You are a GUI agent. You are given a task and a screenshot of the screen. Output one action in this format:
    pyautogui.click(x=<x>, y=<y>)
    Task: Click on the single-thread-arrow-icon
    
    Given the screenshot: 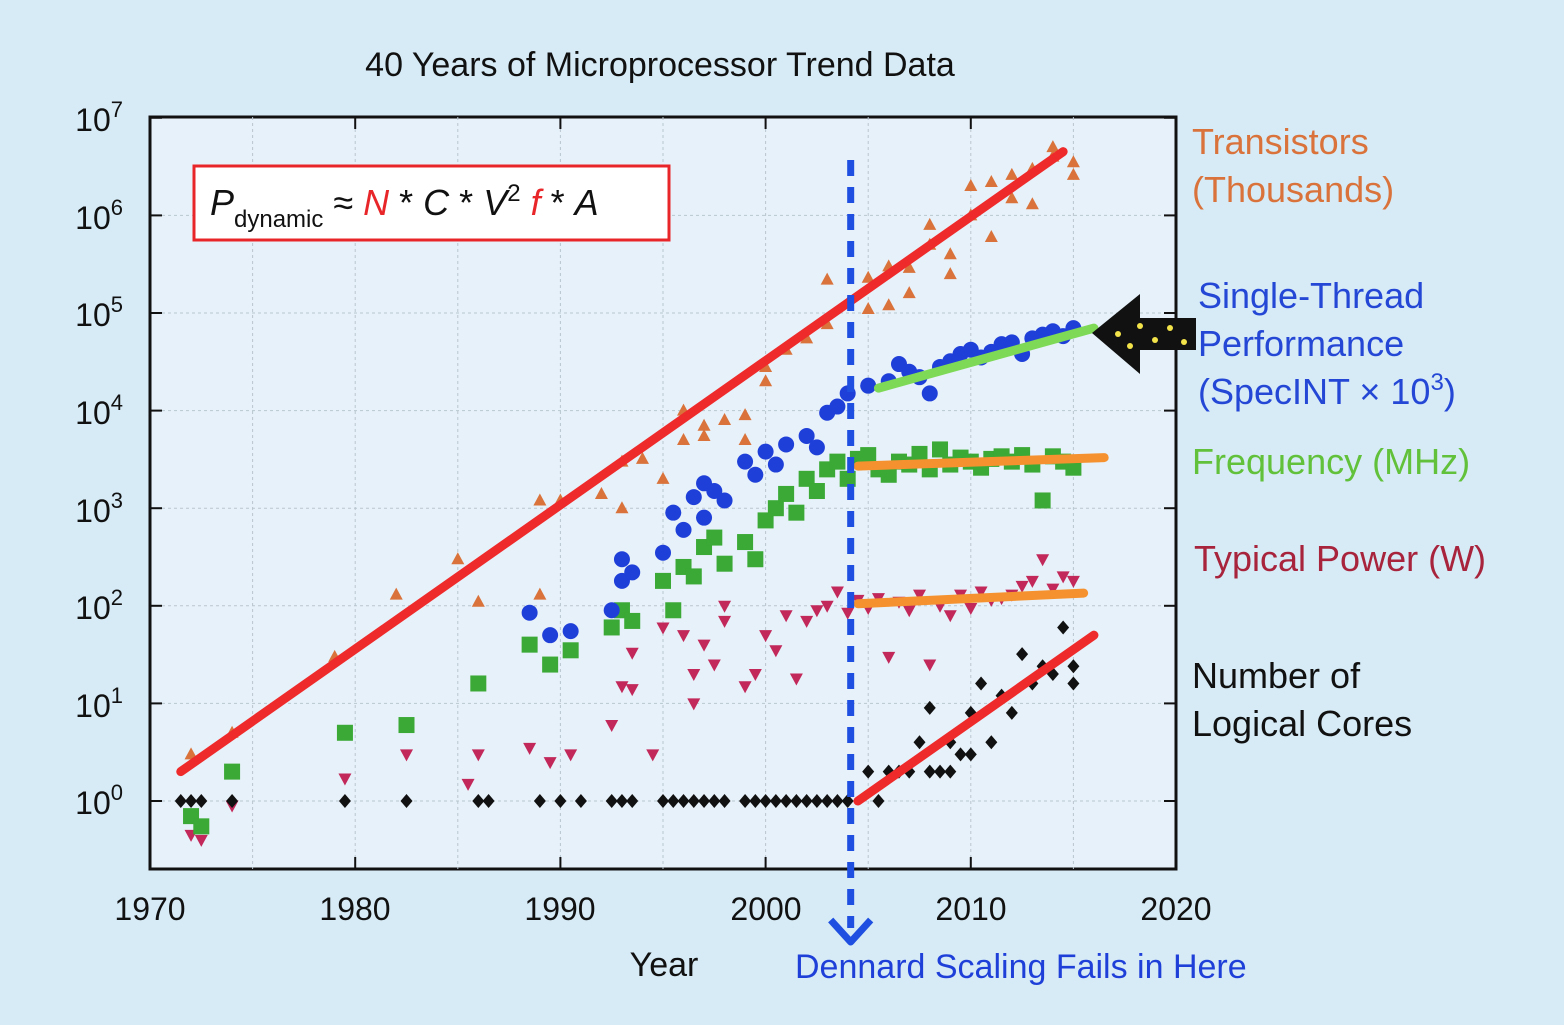 What is the action you would take?
    pyautogui.click(x=1144, y=334)
    